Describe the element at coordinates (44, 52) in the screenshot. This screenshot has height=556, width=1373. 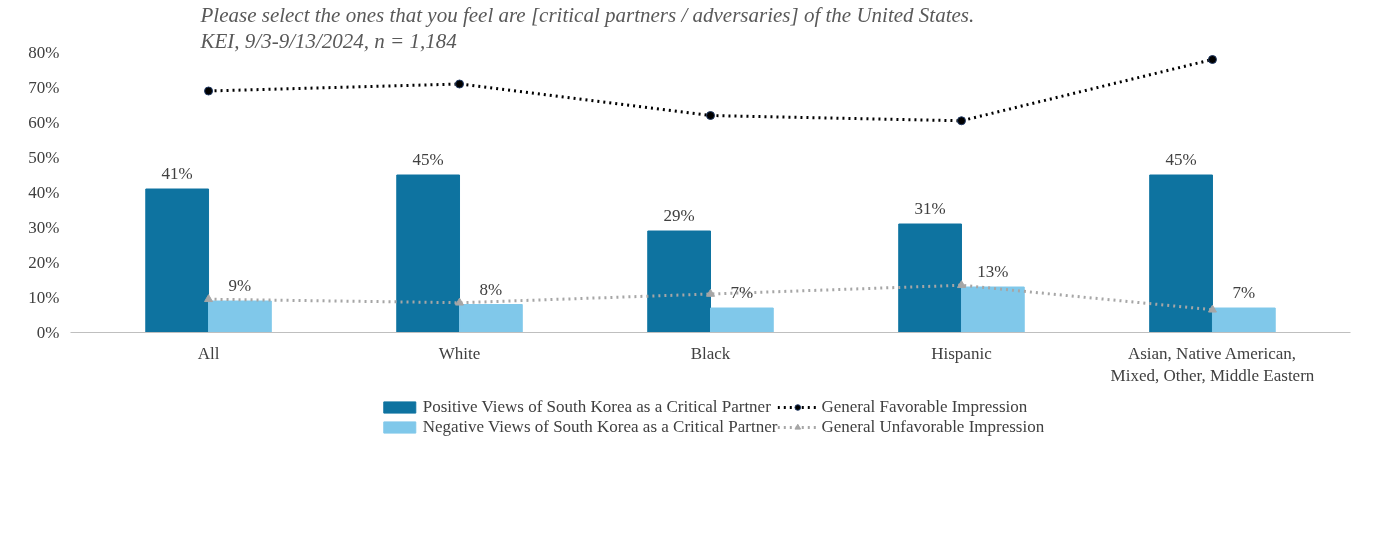
I see `y-tick-label: 80%` at that location.